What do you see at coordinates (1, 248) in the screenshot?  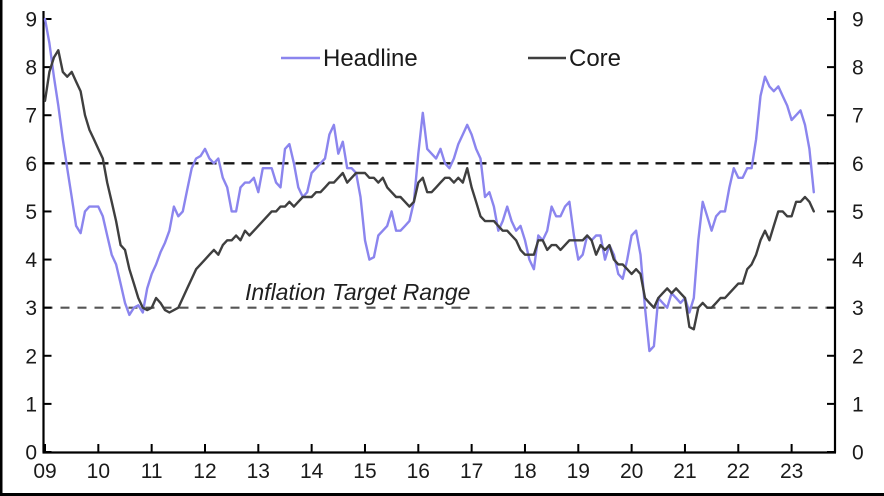 I see `image-border-left` at bounding box center [1, 248].